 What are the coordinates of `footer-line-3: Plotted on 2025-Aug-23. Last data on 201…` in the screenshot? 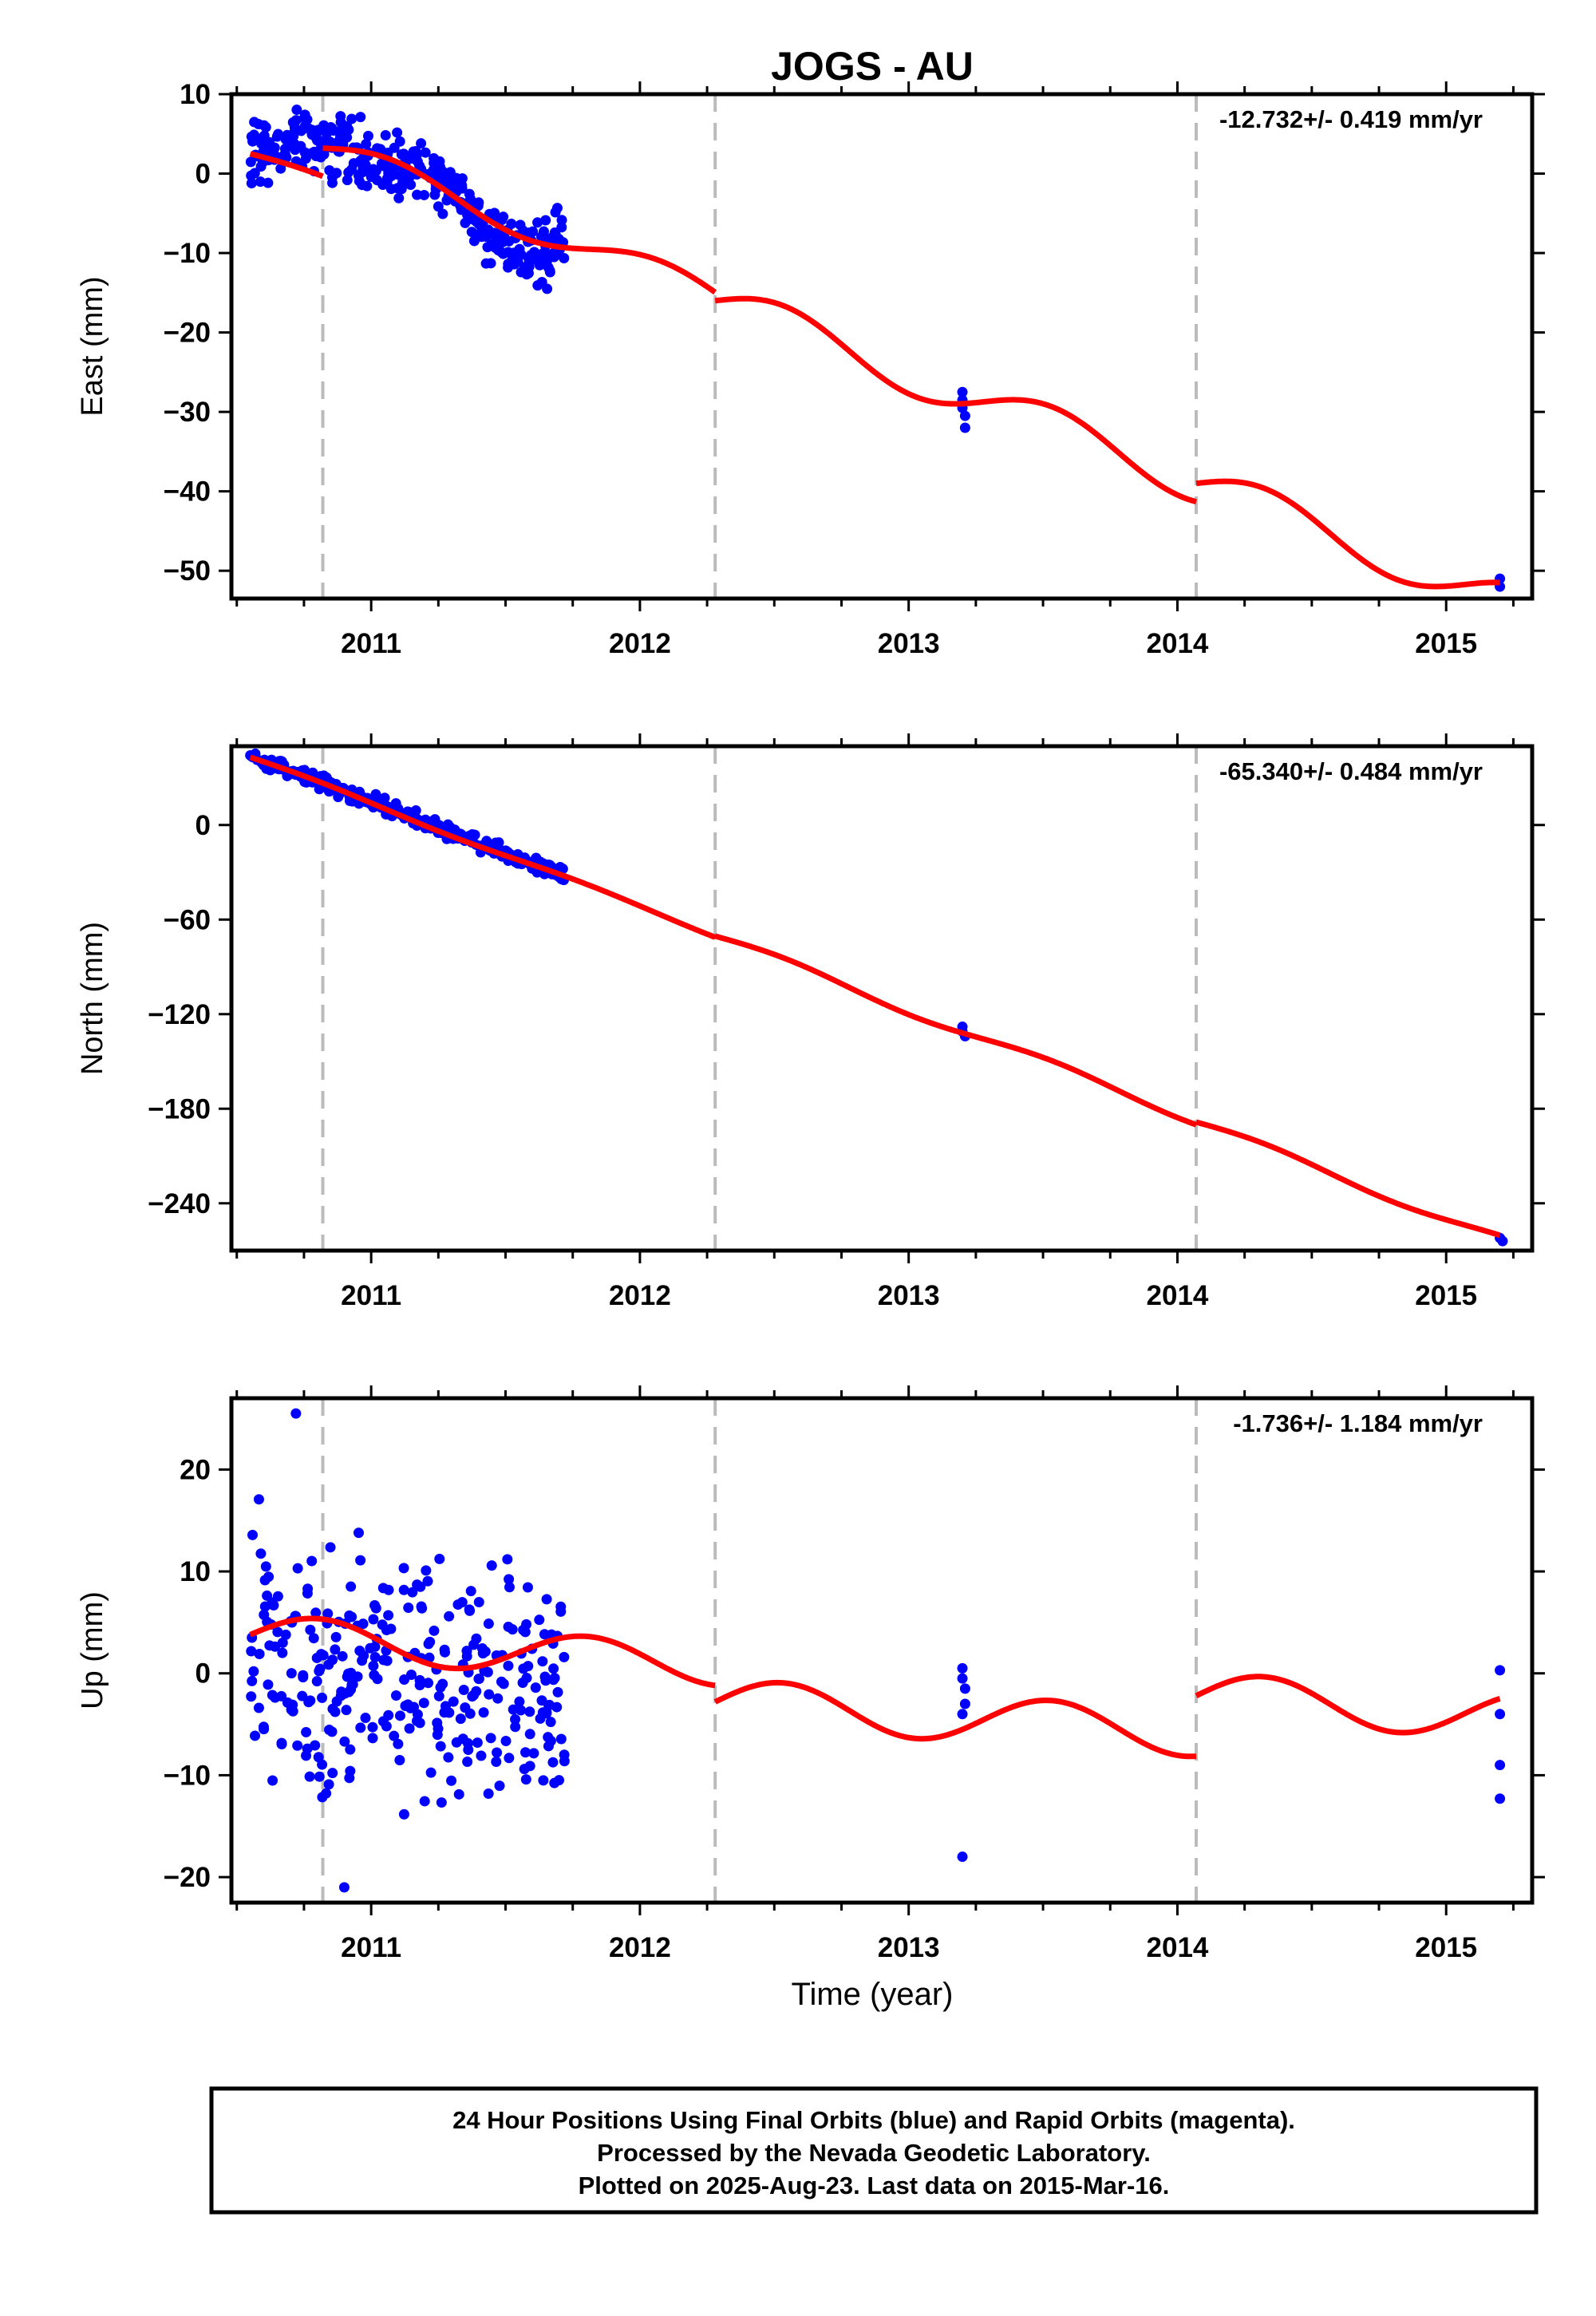 It's located at (874, 2185).